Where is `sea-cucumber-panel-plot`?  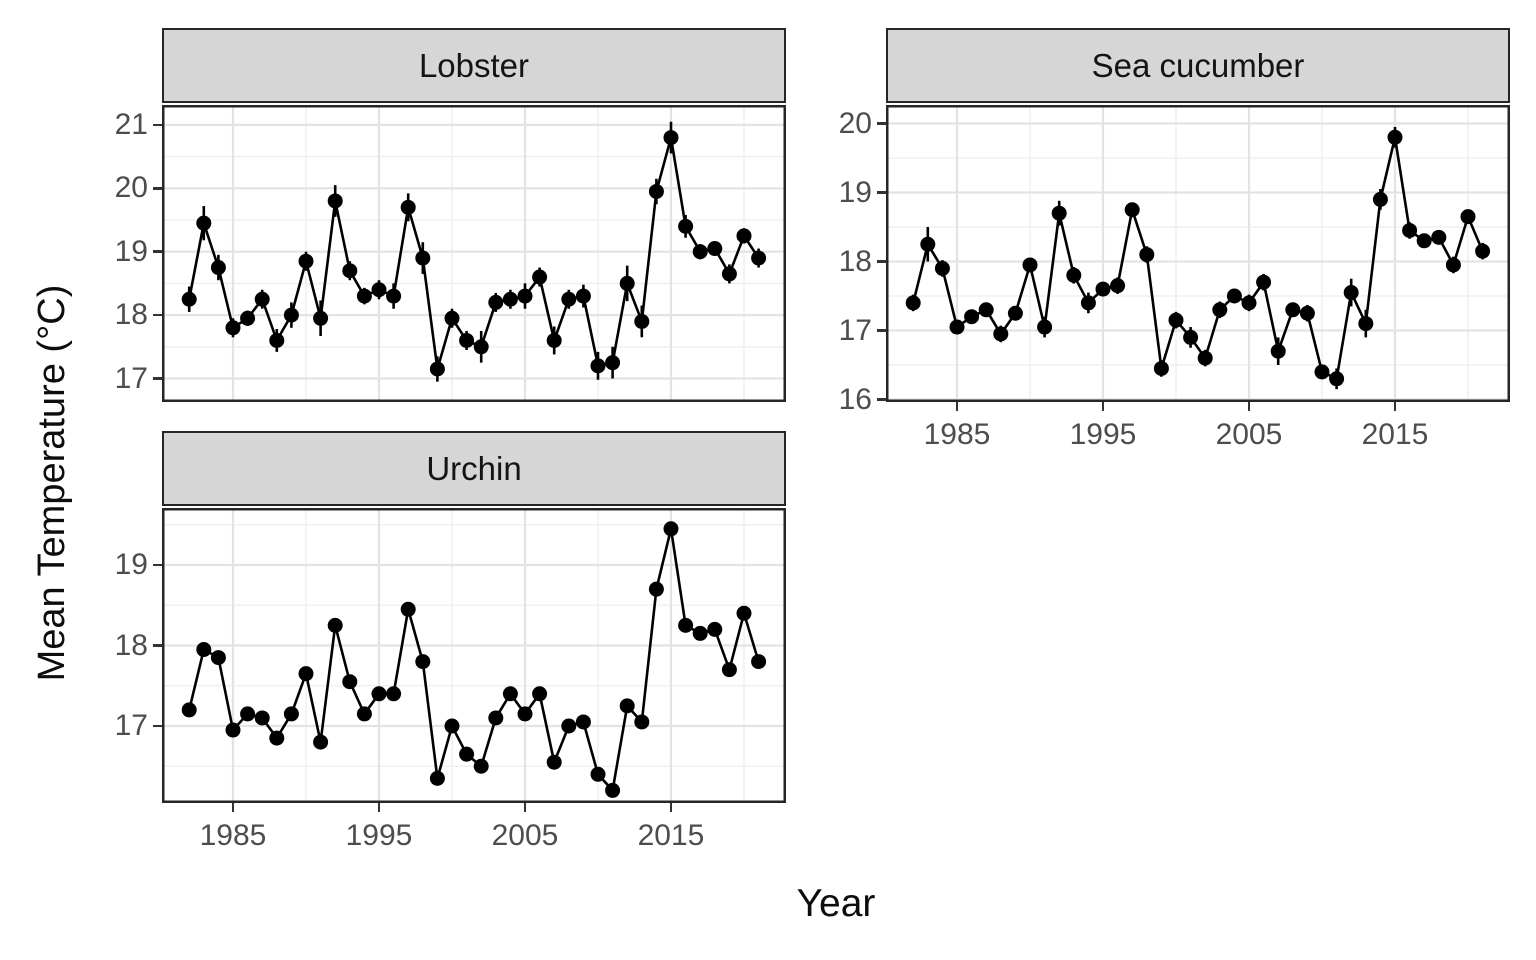
sea-cucumber-panel-plot is located at coordinates (1198, 253).